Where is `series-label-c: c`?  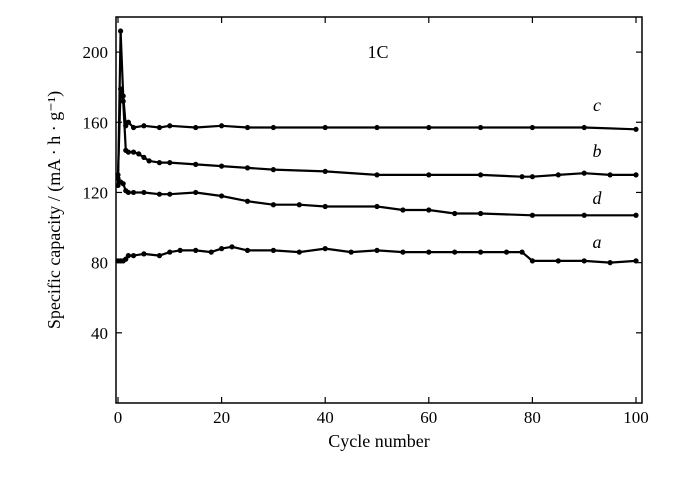 series-label-c: c is located at coordinates (597, 105).